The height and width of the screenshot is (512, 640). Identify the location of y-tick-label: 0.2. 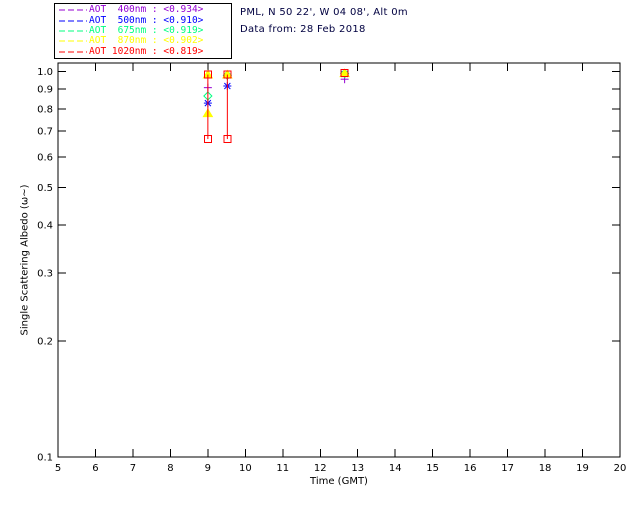
(45, 341).